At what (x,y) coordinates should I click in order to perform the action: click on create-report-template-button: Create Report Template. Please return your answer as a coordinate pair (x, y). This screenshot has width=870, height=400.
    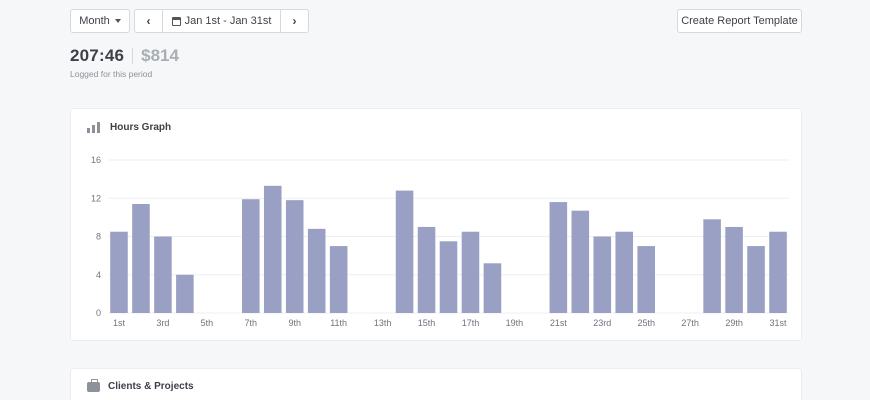
    Looking at the image, I should click on (739, 21).